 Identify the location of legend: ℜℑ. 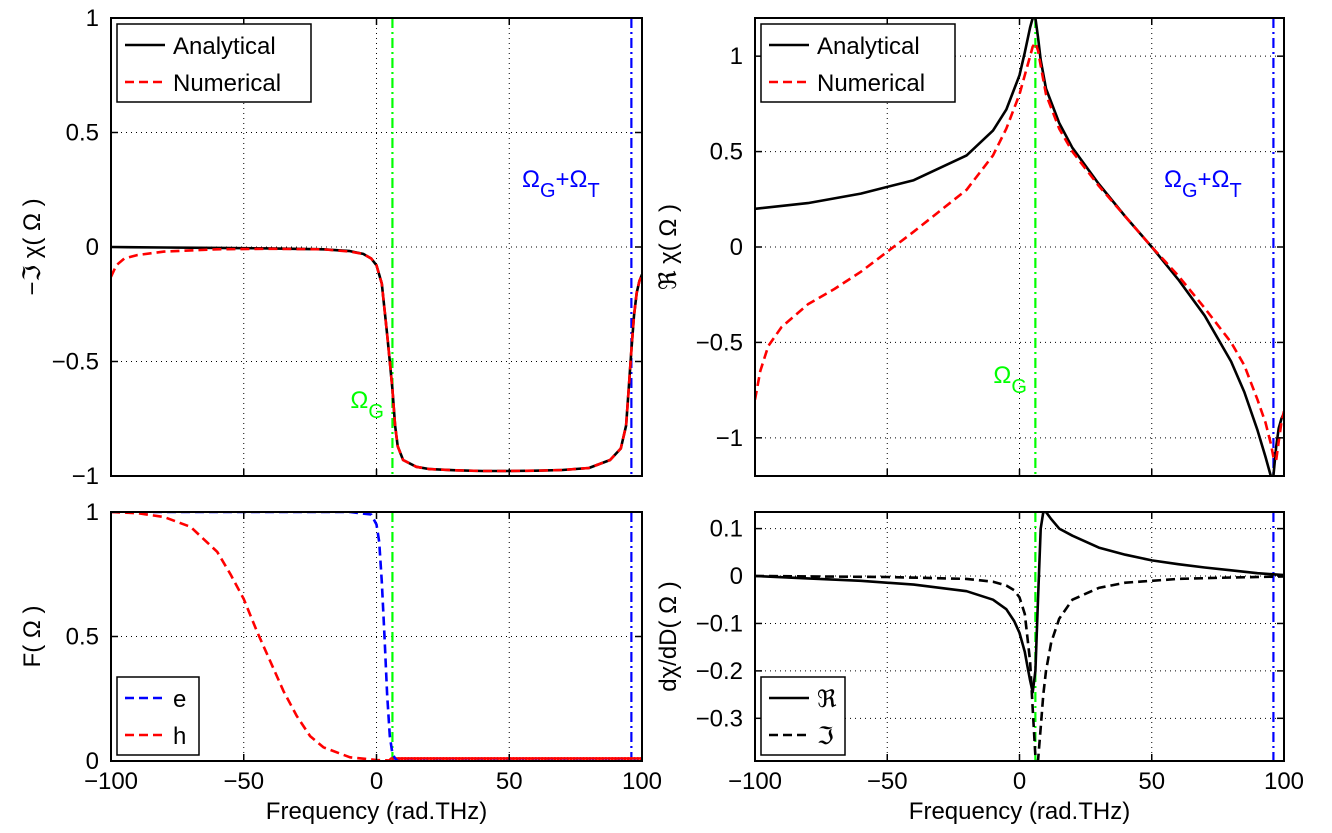
(803, 716).